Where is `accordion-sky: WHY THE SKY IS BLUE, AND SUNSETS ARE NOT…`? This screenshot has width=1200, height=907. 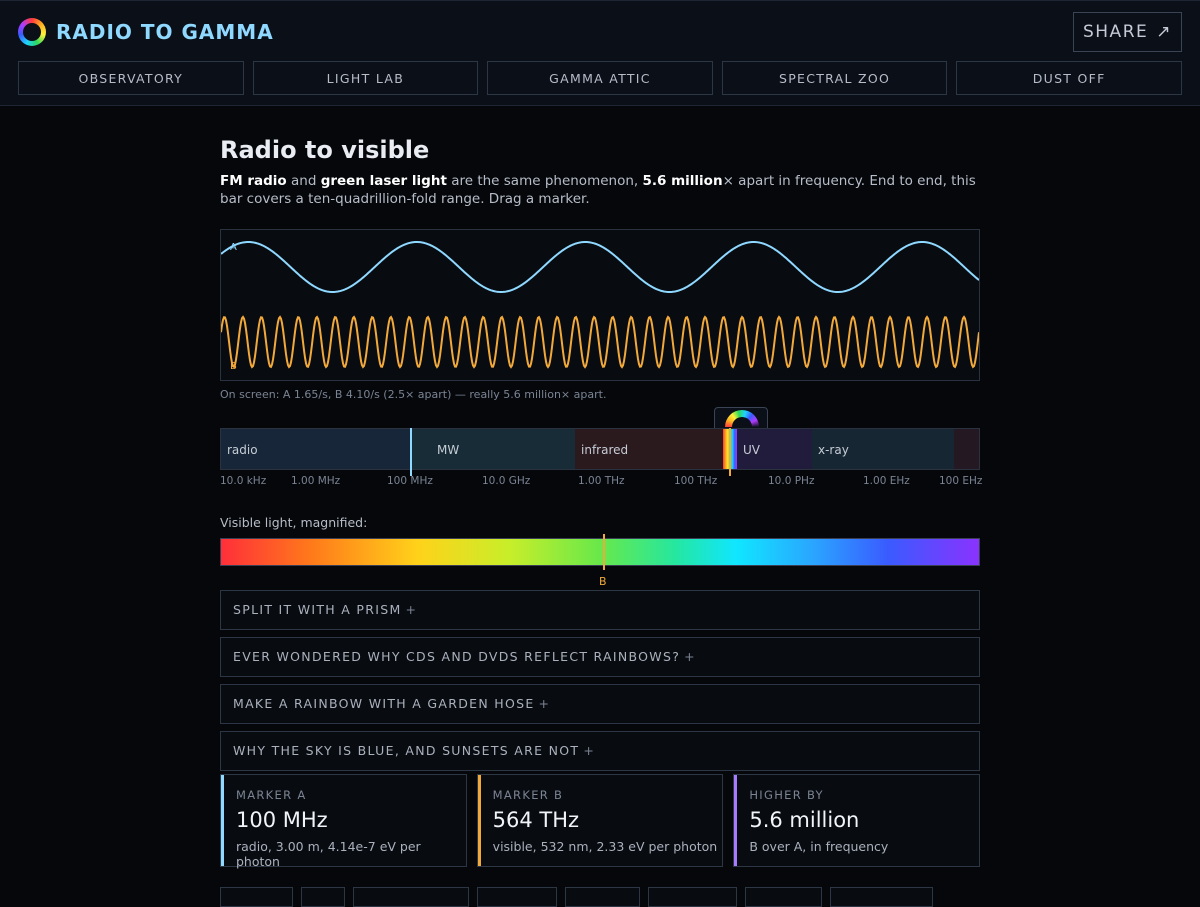
accordion-sky: WHY THE SKY IS BLUE, AND SUNSETS ARE NOT… is located at coordinates (600, 751).